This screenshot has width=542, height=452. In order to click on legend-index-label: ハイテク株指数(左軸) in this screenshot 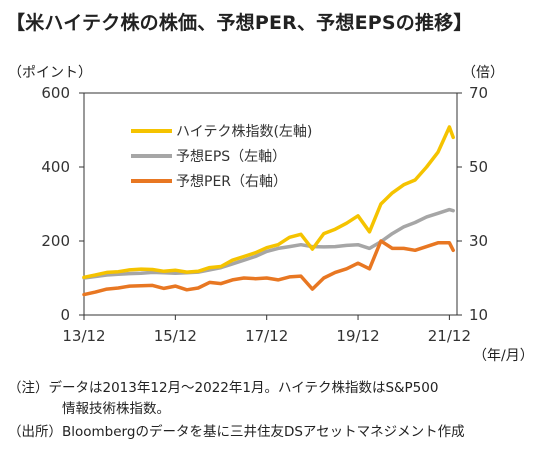, I will do `click(244, 132)`.